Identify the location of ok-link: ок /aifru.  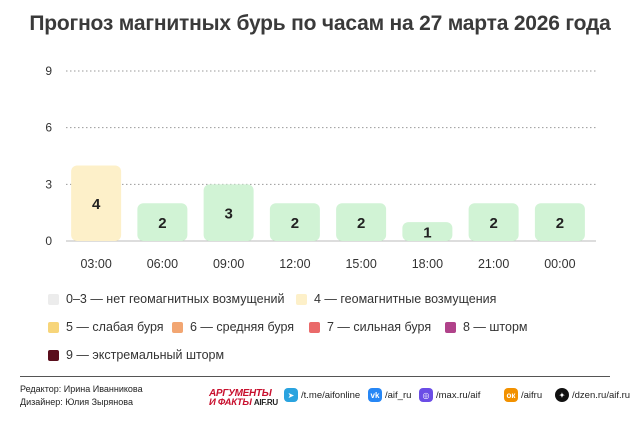
(523, 395).